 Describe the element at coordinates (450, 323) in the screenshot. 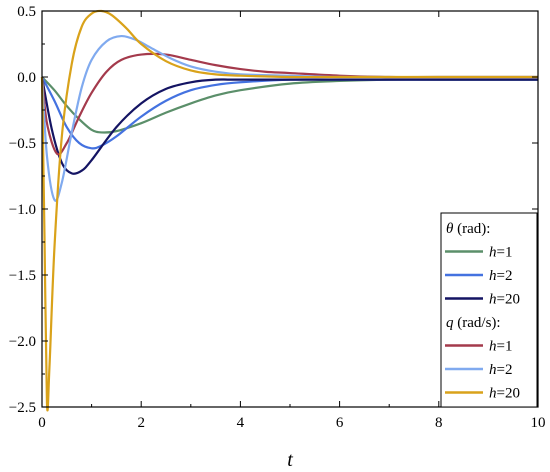

I see `legend-group-symbol: q` at that location.